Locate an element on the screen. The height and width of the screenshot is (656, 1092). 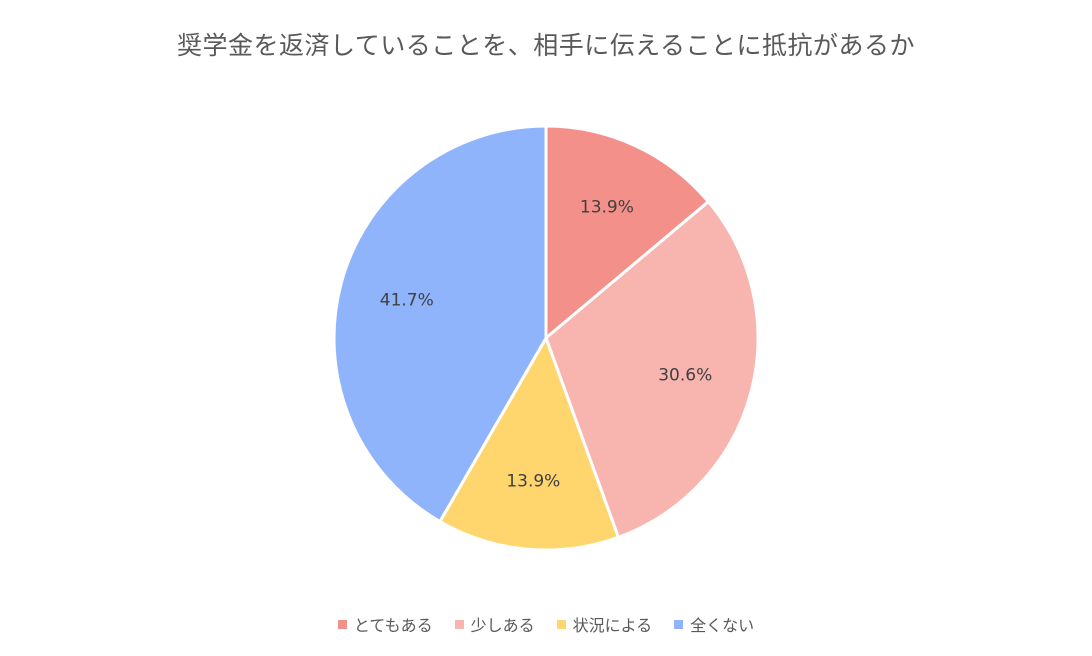
legend-item-0: とてもある is located at coordinates (385, 624).